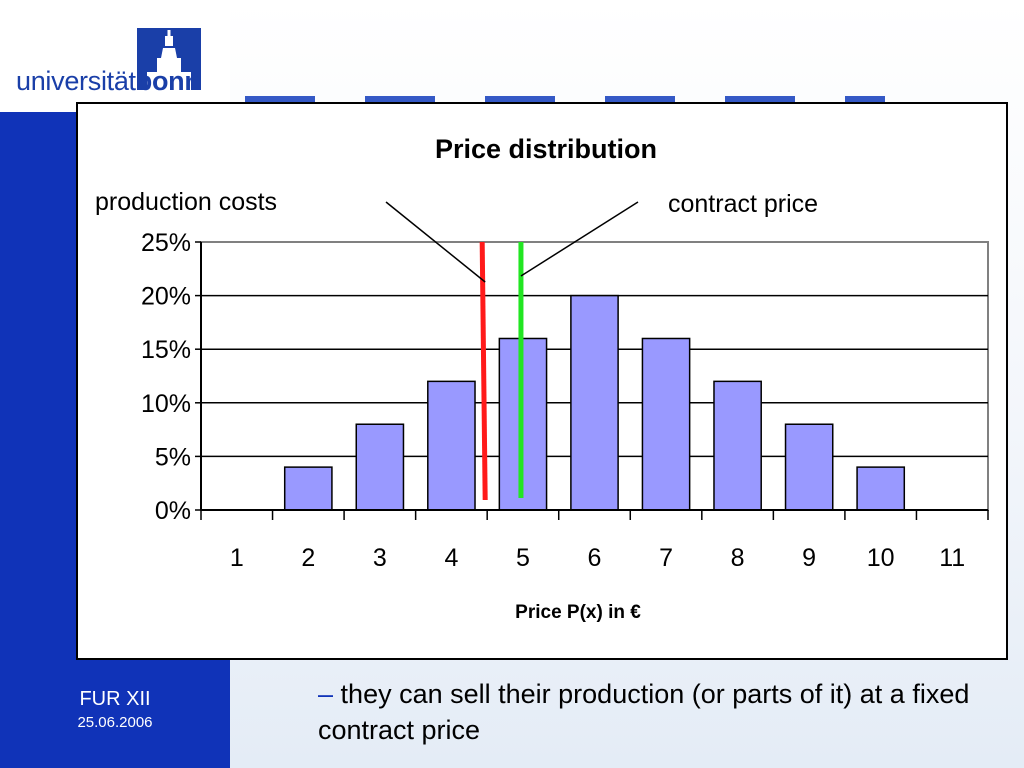 The image size is (1024, 768). Describe the element at coordinates (578, 612) in the screenshot. I see `x-axis-label: Price P(x) in €` at that location.